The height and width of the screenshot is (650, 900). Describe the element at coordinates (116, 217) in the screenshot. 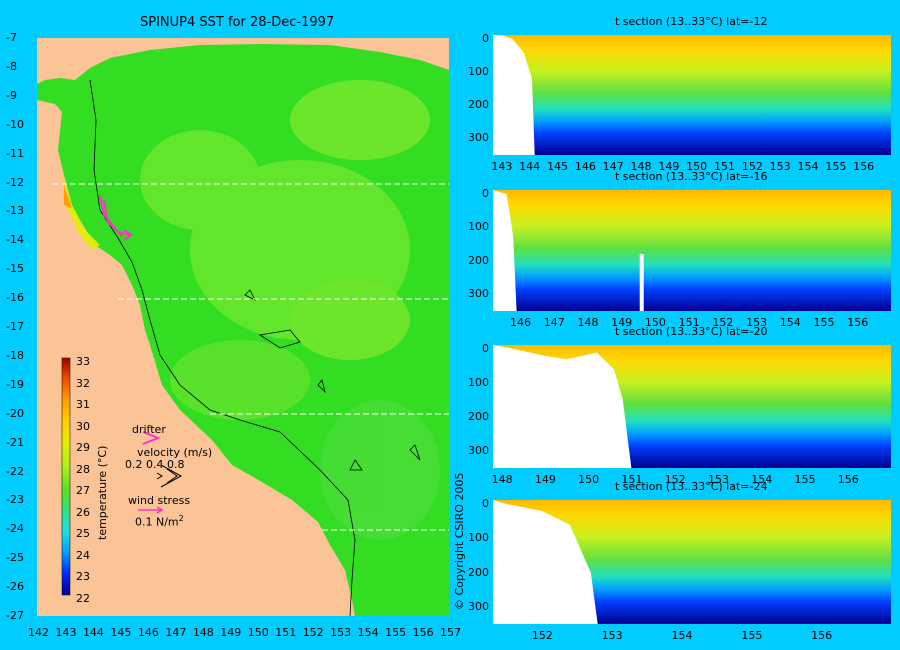

I see `drifter-arrows` at that location.